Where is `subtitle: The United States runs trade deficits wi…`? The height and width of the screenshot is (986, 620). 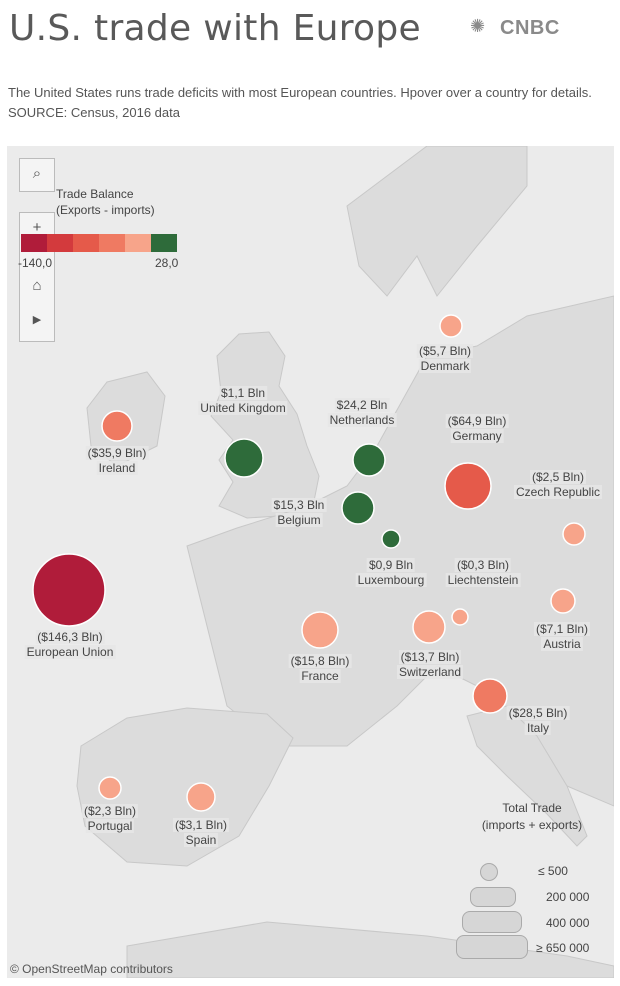
subtitle: The United States runs trade deficits wi… is located at coordinates (300, 102).